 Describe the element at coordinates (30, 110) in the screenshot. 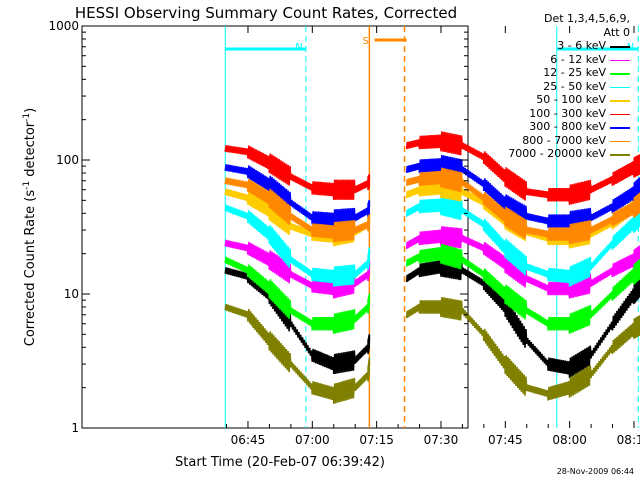

I see `y-axis-label-suffix: )` at that location.